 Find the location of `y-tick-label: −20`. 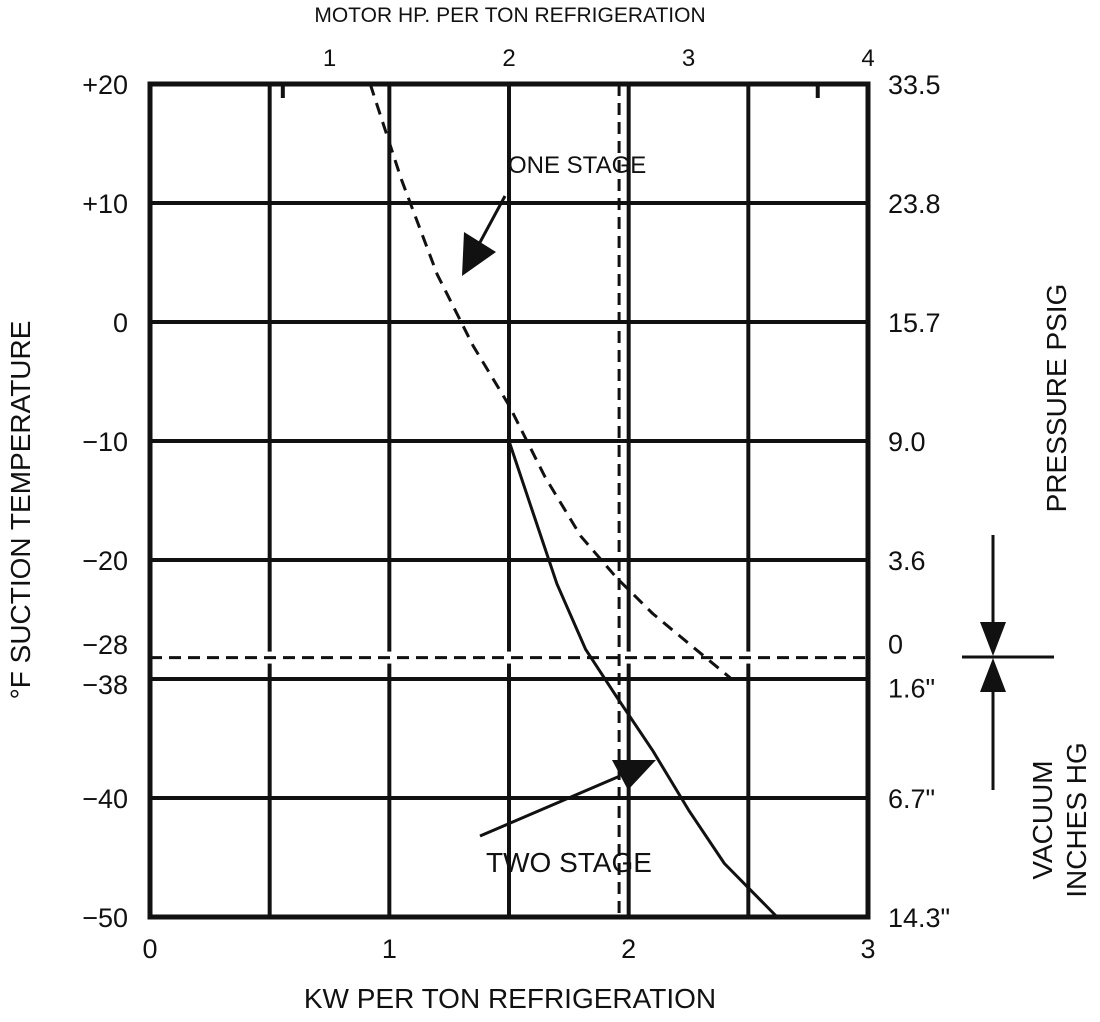

y-tick-label: −20 is located at coordinates (105, 561).